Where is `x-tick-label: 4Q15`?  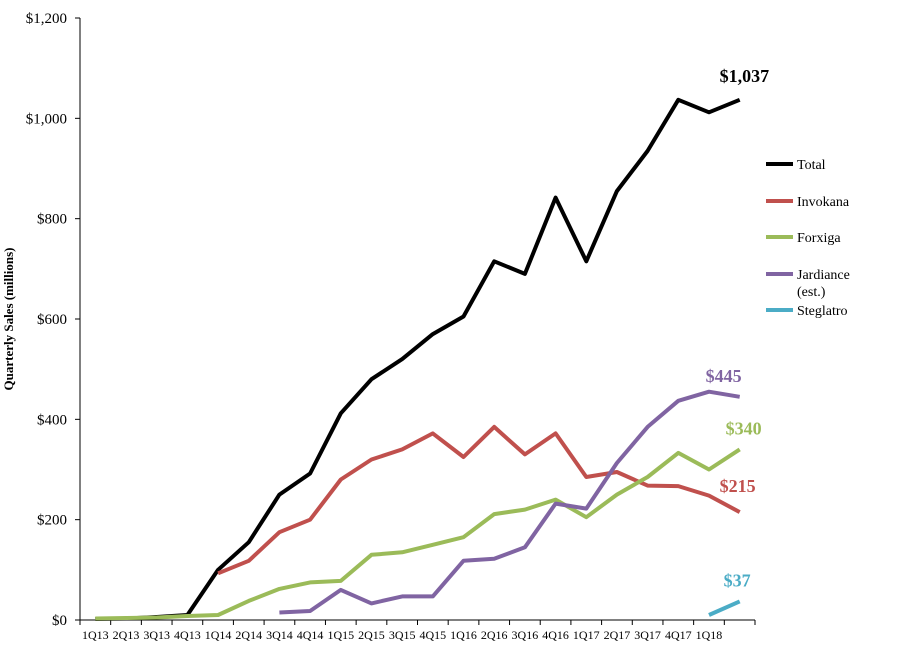 x-tick-label: 4Q15 is located at coordinates (433, 635).